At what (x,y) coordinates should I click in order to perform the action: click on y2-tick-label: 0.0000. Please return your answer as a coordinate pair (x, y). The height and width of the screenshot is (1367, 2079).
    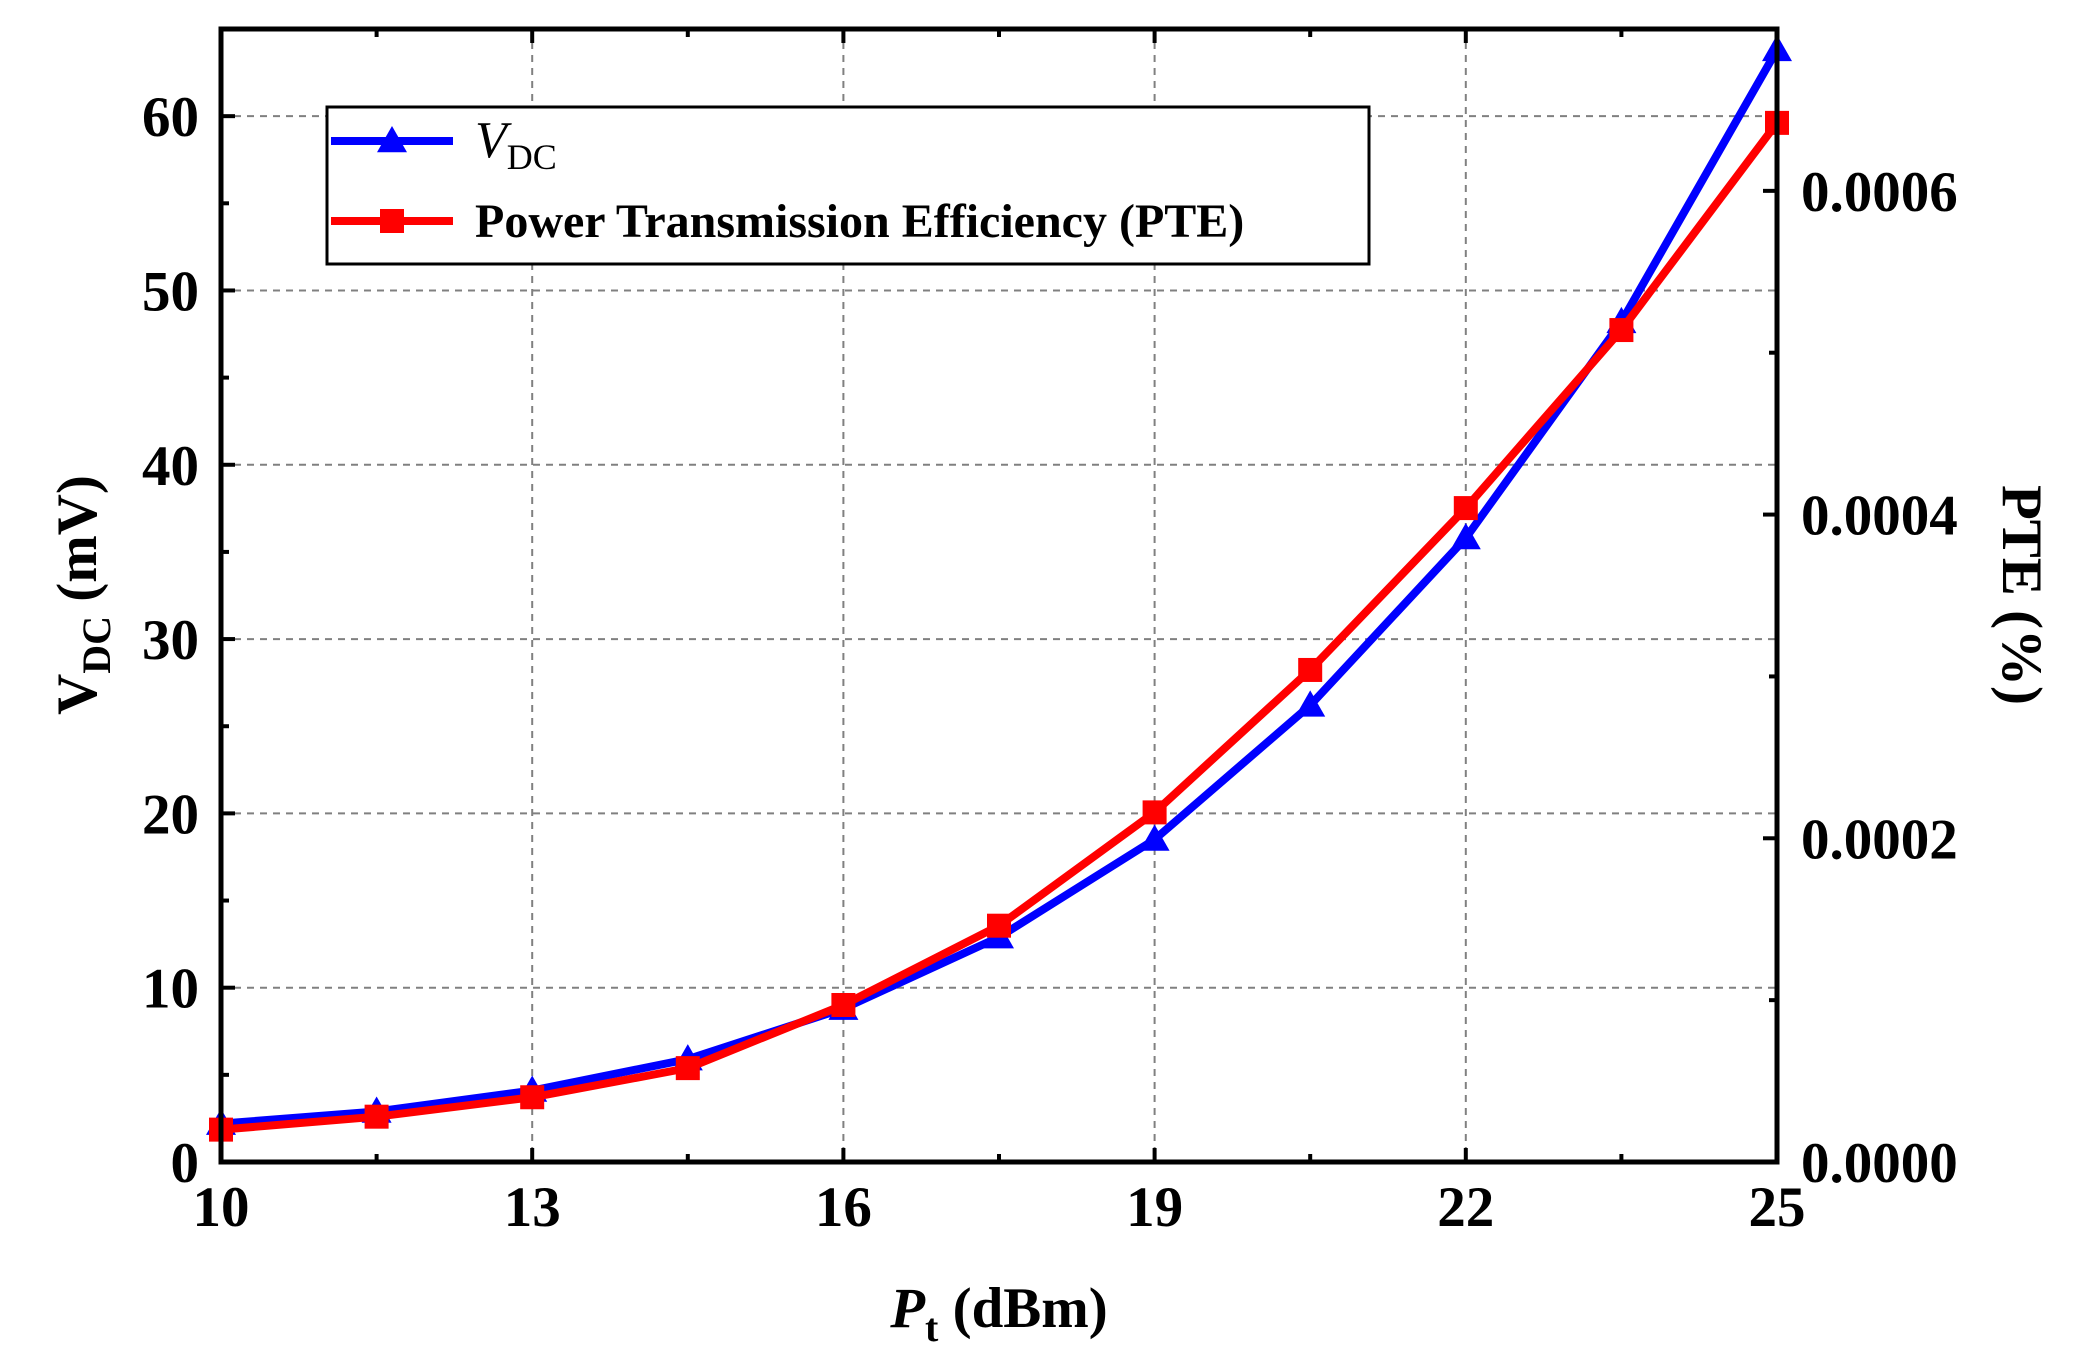
    Looking at the image, I should click on (1879, 1163).